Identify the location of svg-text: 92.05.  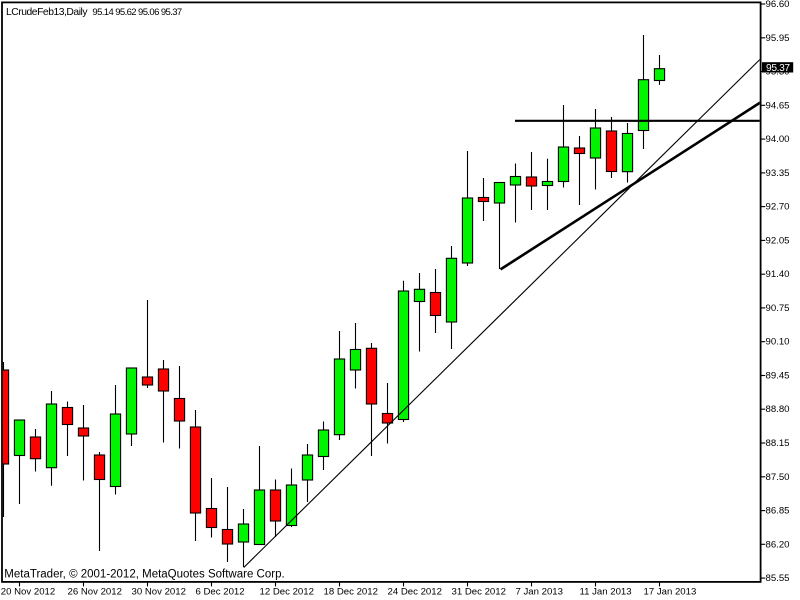
(778, 240).